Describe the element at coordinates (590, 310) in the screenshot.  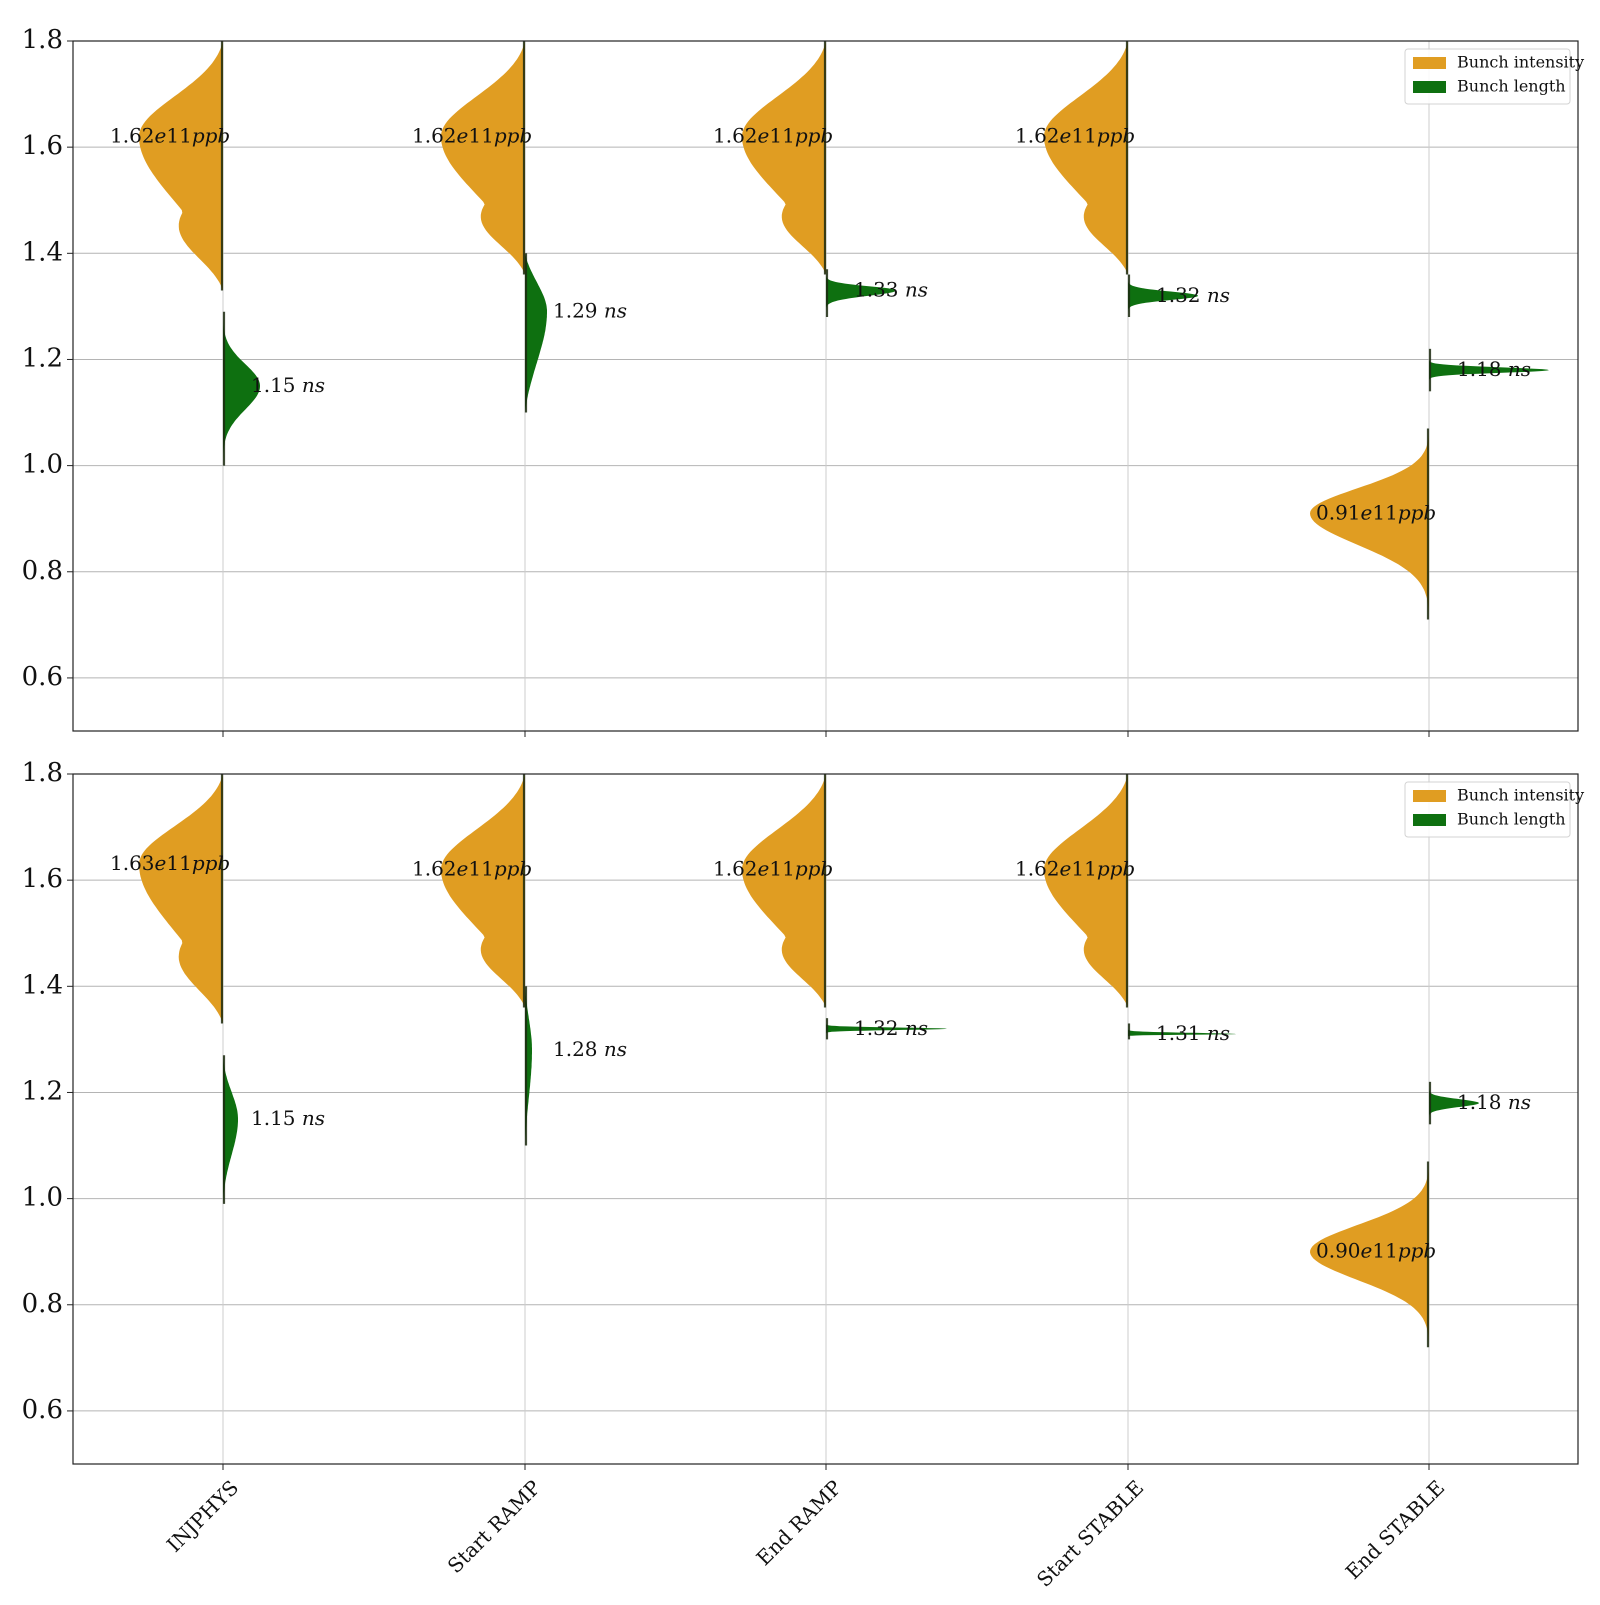
I see `length-median-label: 1.29 ns` at that location.